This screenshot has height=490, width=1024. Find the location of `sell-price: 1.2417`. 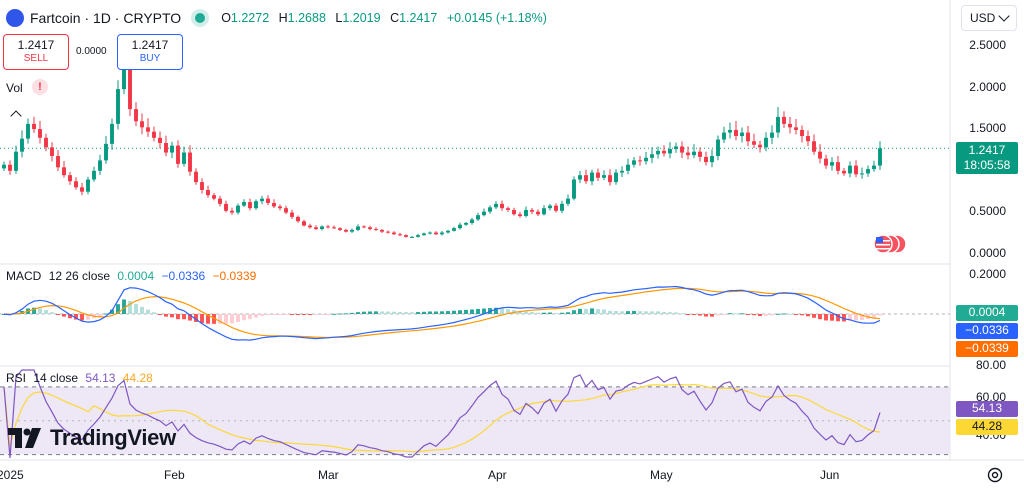

sell-price: 1.2417 is located at coordinates (36, 45).